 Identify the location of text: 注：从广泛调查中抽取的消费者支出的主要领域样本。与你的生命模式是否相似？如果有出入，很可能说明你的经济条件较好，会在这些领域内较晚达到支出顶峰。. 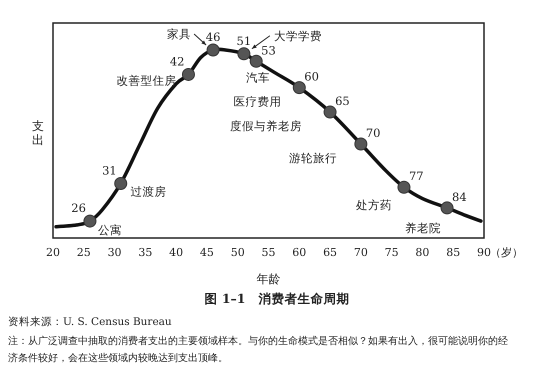
(258, 349).